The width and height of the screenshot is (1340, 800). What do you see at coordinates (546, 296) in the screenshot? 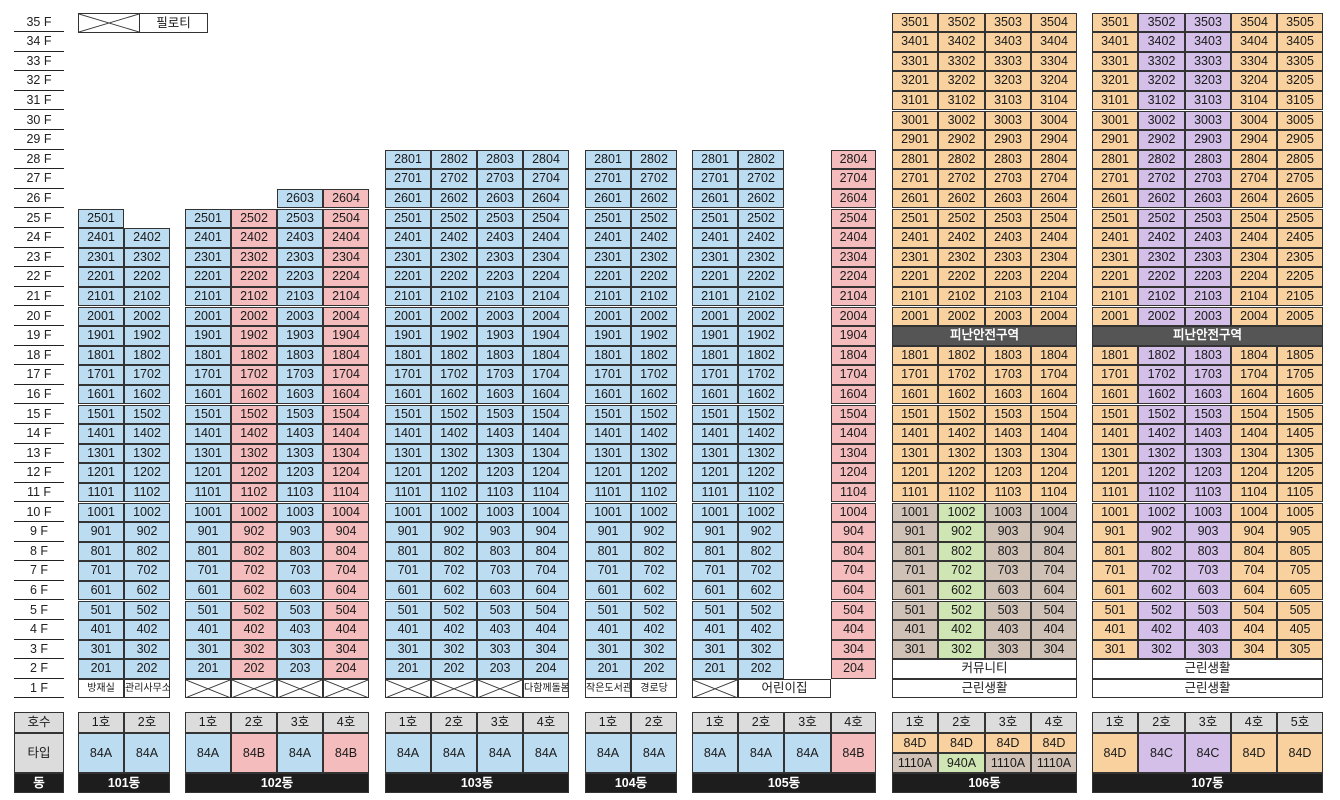
I see `unit-cell: 2104` at bounding box center [546, 296].